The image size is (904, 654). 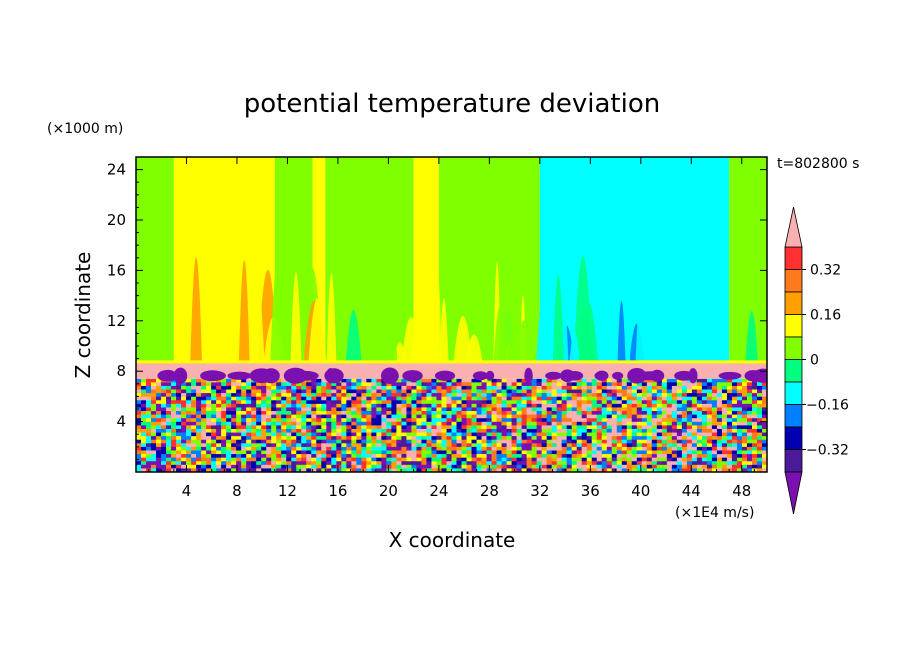 I want to click on colorbar-segment, so click(x=793, y=348).